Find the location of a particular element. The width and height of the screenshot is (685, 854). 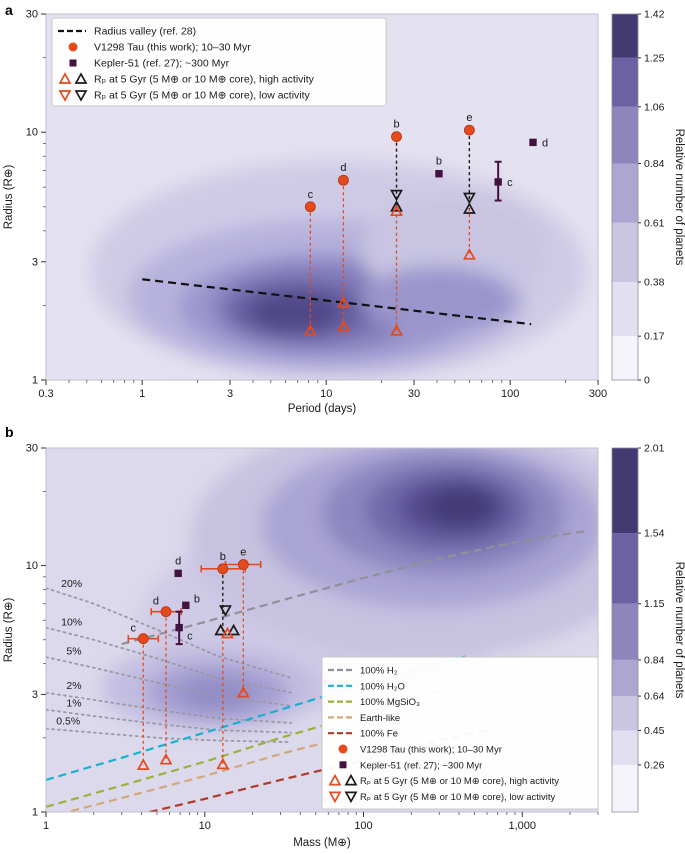

colorbar-tick-label: 0.38 is located at coordinates (654, 283).